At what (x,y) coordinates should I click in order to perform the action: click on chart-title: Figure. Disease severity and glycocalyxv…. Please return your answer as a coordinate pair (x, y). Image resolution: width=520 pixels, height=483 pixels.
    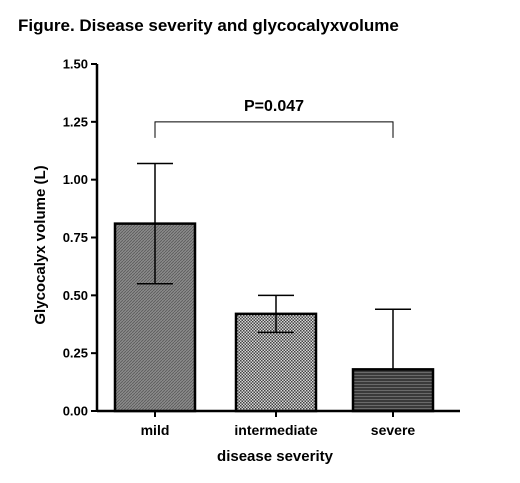
    Looking at the image, I should click on (208, 25).